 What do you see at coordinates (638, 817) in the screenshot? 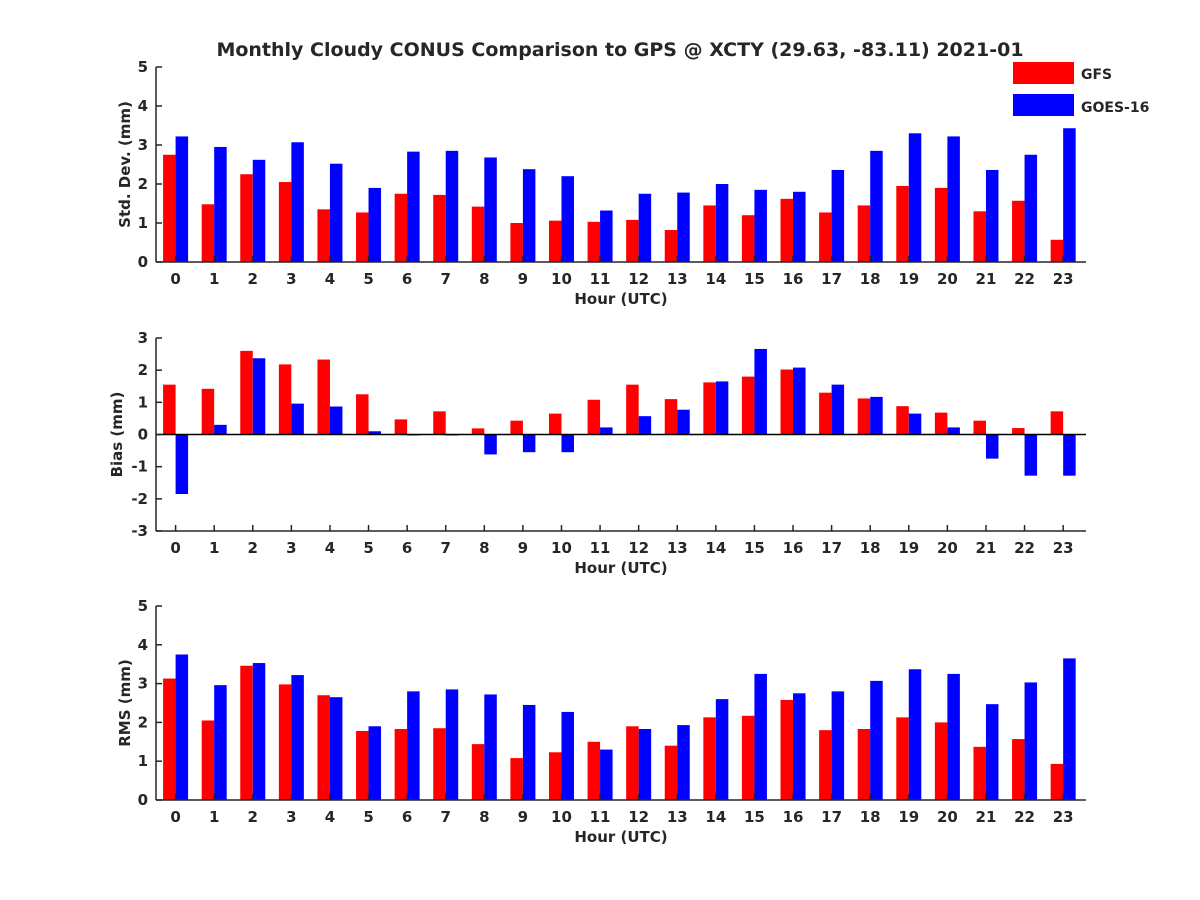
I see `x-tick-label: 12` at bounding box center [638, 817].